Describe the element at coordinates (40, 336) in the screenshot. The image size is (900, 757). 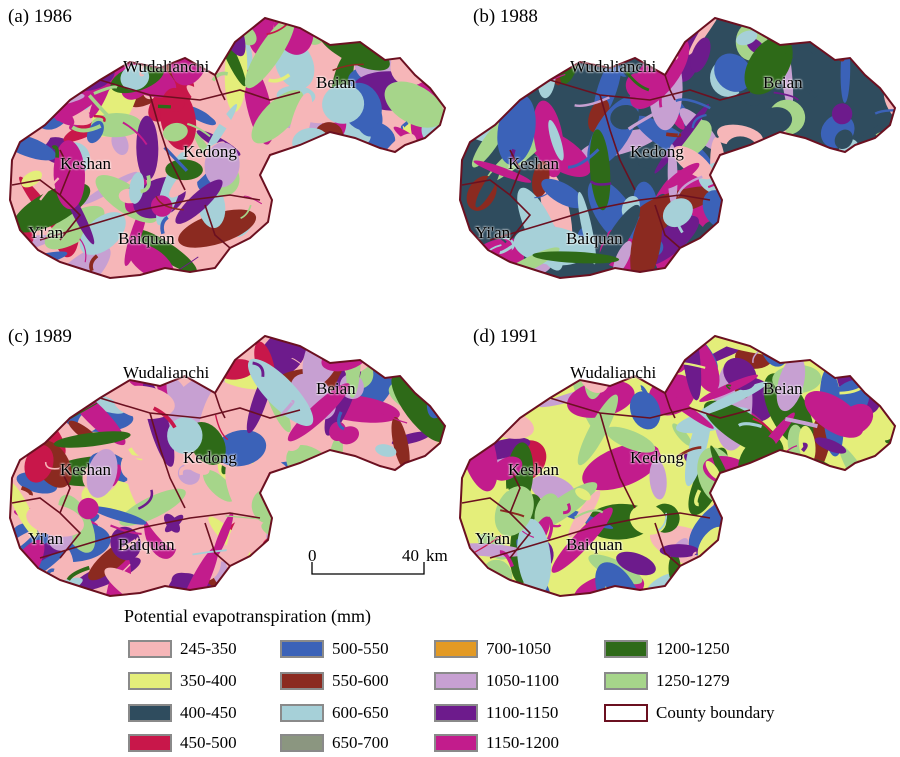
I see `panel-title-c: (c) 1989` at that location.